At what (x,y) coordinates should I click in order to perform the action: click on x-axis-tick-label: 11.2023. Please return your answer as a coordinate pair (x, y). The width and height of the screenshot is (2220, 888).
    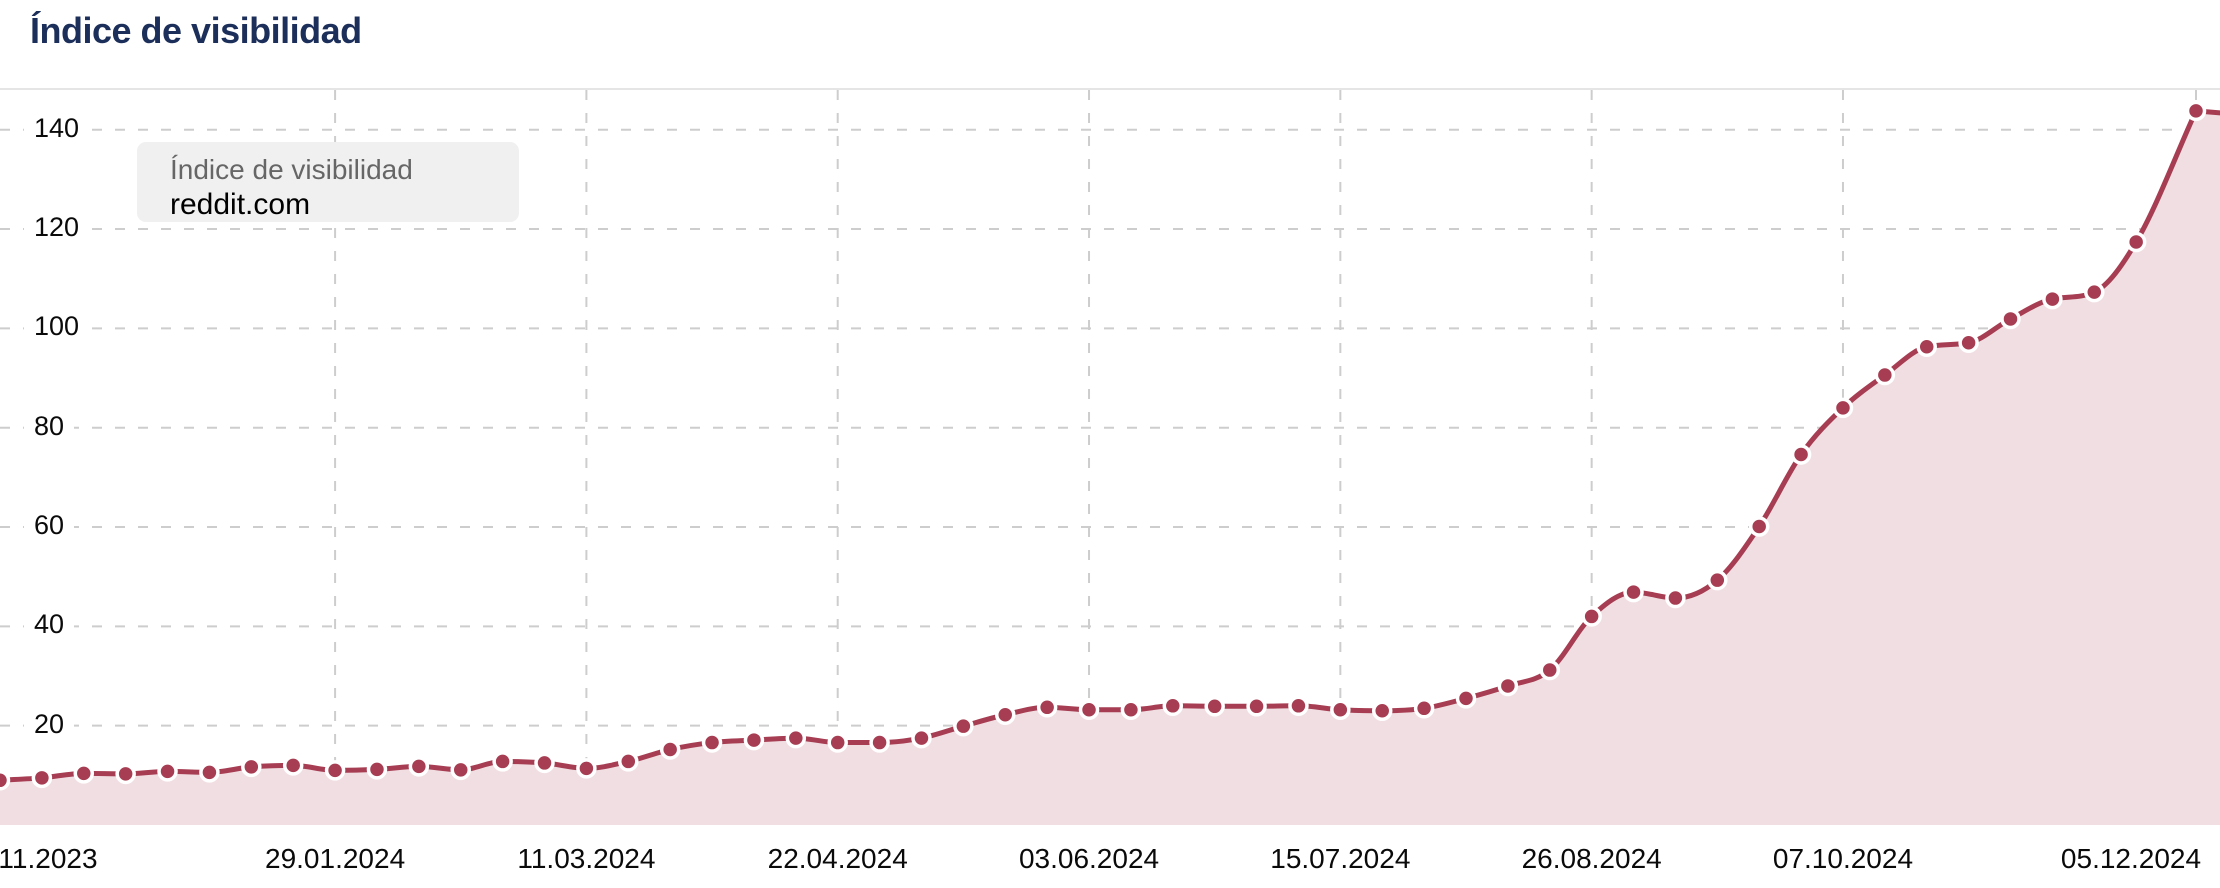
    Looking at the image, I should click on (49, 858).